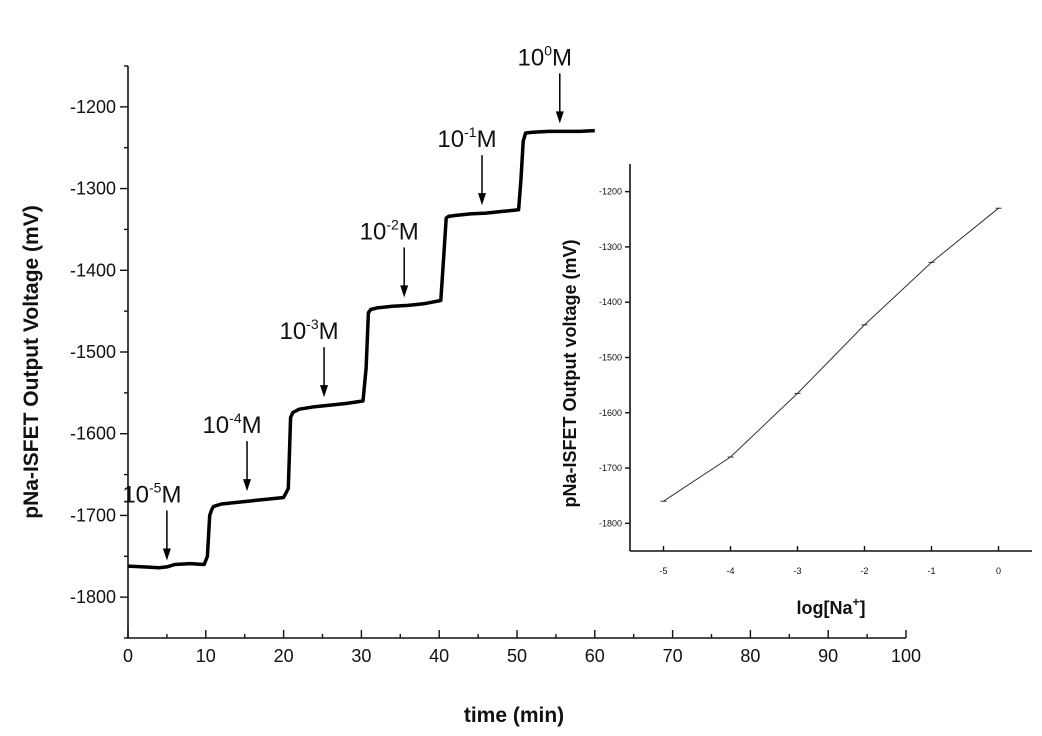 This screenshot has height=736, width=1042. What do you see at coordinates (206, 656) in the screenshot?
I see `x-tick-label: 10` at bounding box center [206, 656].